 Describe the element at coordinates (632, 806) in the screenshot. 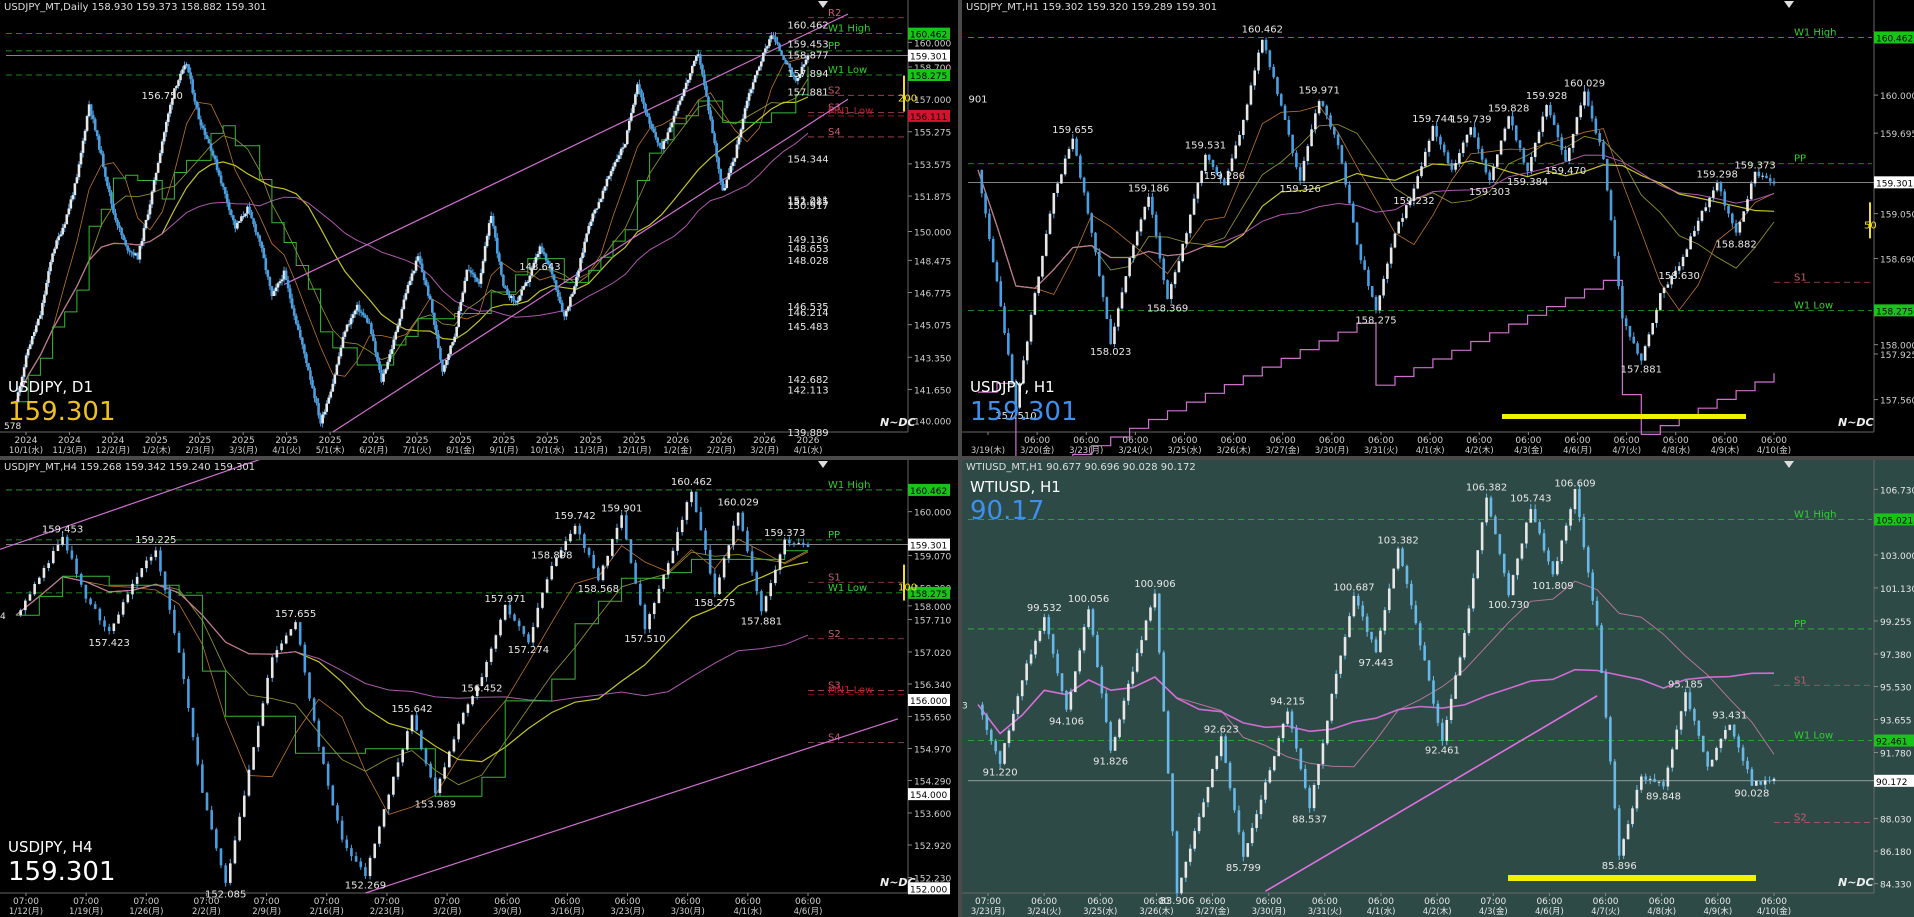

I see `channel-line-lower` at that location.